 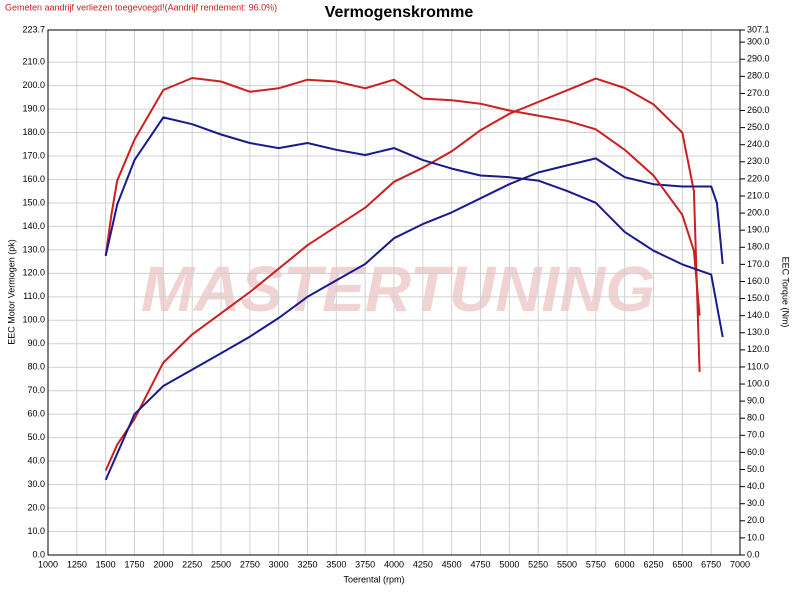 I want to click on y2-tick-label: 300.0, so click(x=758, y=42).